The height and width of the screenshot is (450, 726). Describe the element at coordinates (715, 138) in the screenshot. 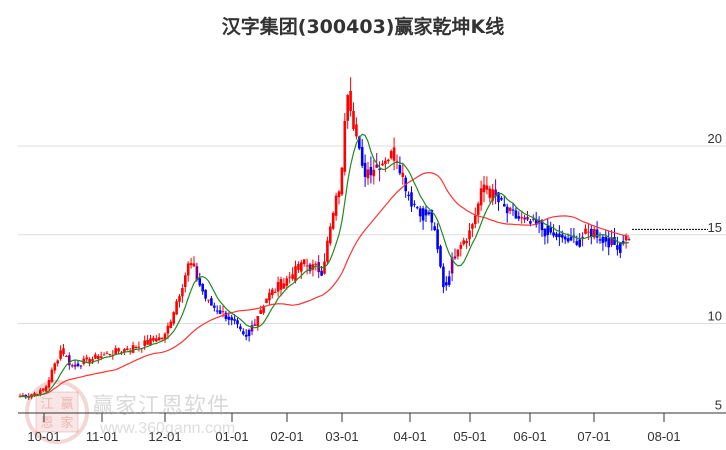

I see `y-tick-label: 20` at that location.